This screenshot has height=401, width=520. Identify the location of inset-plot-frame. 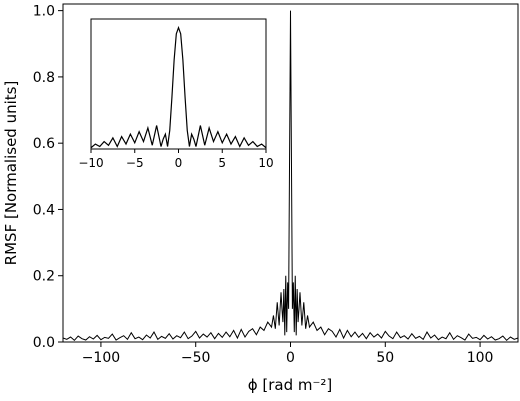
(178, 84).